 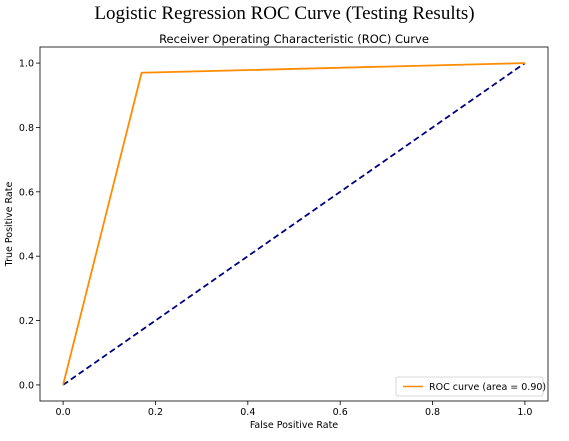 I want to click on legend-label: ROC curve (area = 0.90), so click(x=487, y=387).